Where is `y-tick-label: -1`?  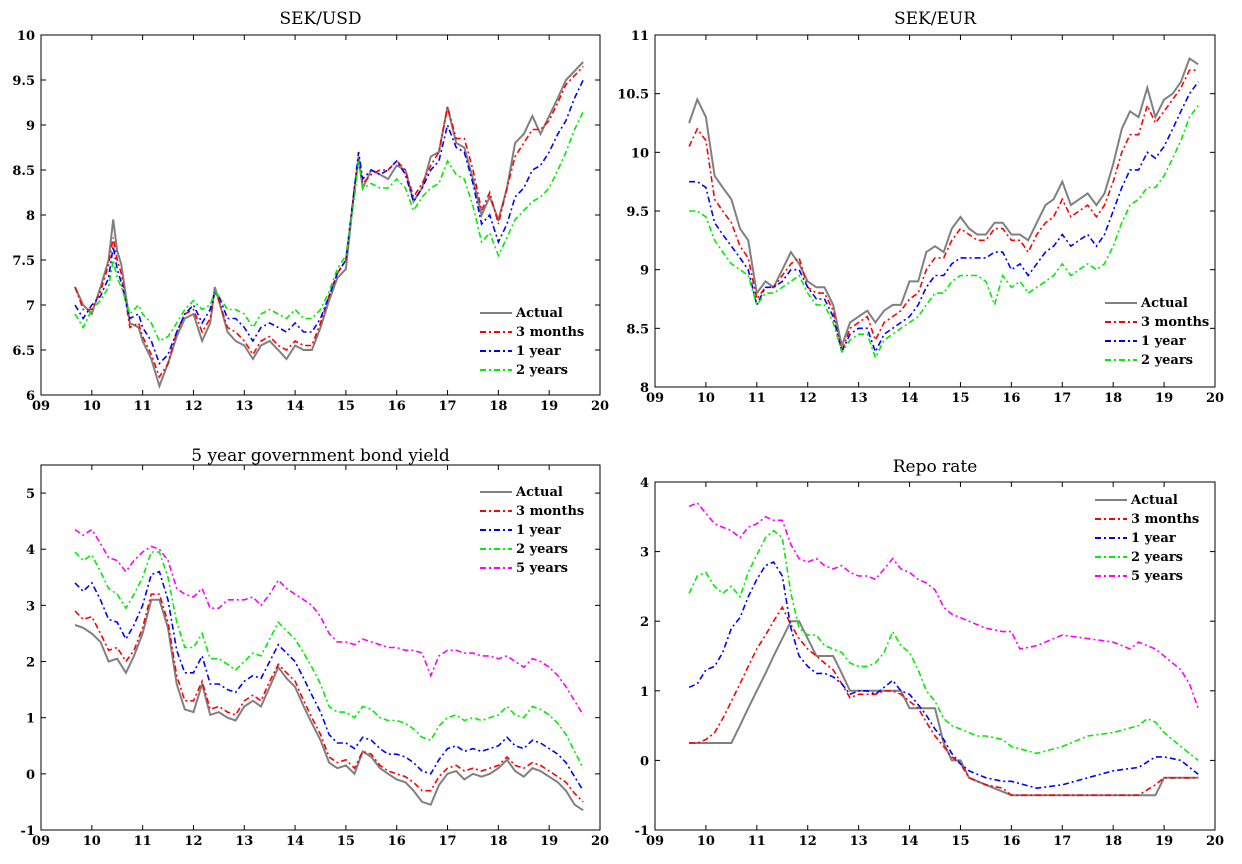
y-tick-label: -1 is located at coordinates (642, 831).